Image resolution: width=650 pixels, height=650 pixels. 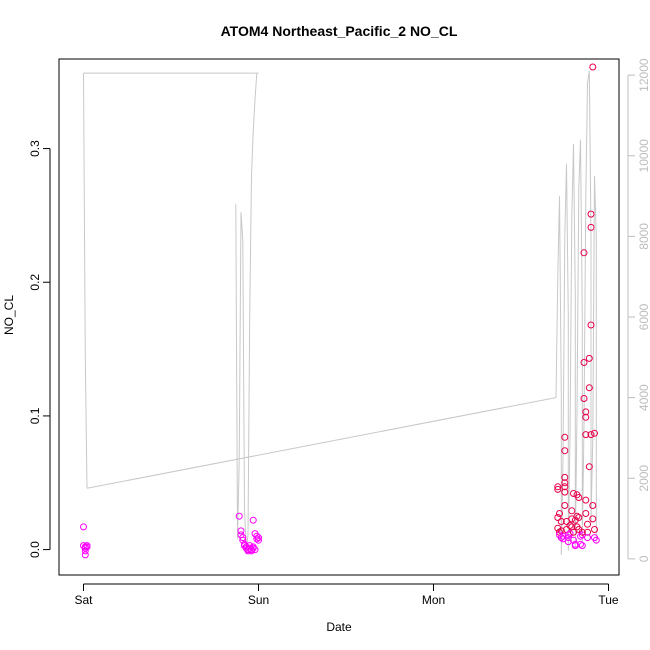 I want to click on y-tick-label-2: 0.2, so click(x=35, y=282).